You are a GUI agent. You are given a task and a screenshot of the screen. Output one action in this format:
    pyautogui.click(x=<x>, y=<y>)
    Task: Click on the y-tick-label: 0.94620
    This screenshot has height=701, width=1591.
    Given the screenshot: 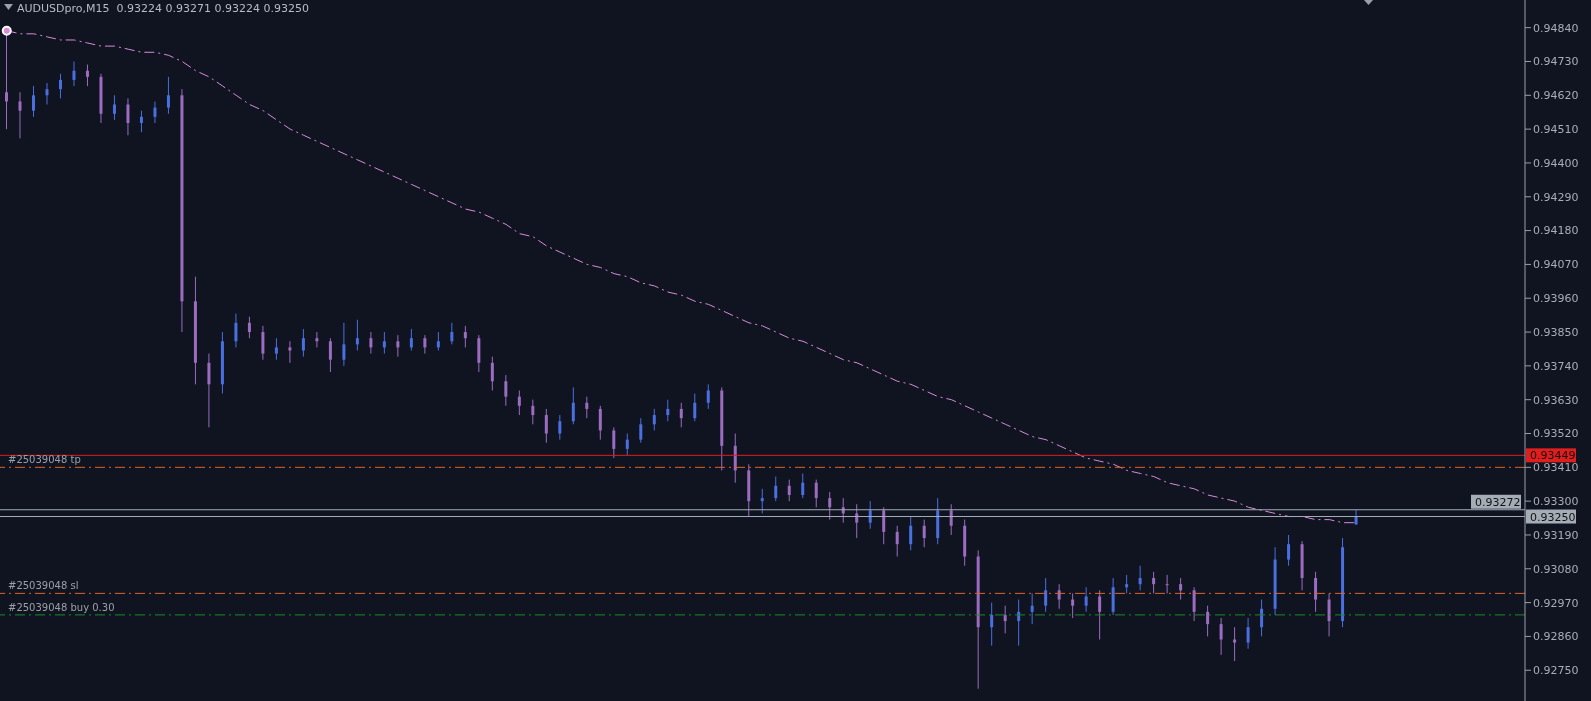 What is the action you would take?
    pyautogui.click(x=1556, y=96)
    